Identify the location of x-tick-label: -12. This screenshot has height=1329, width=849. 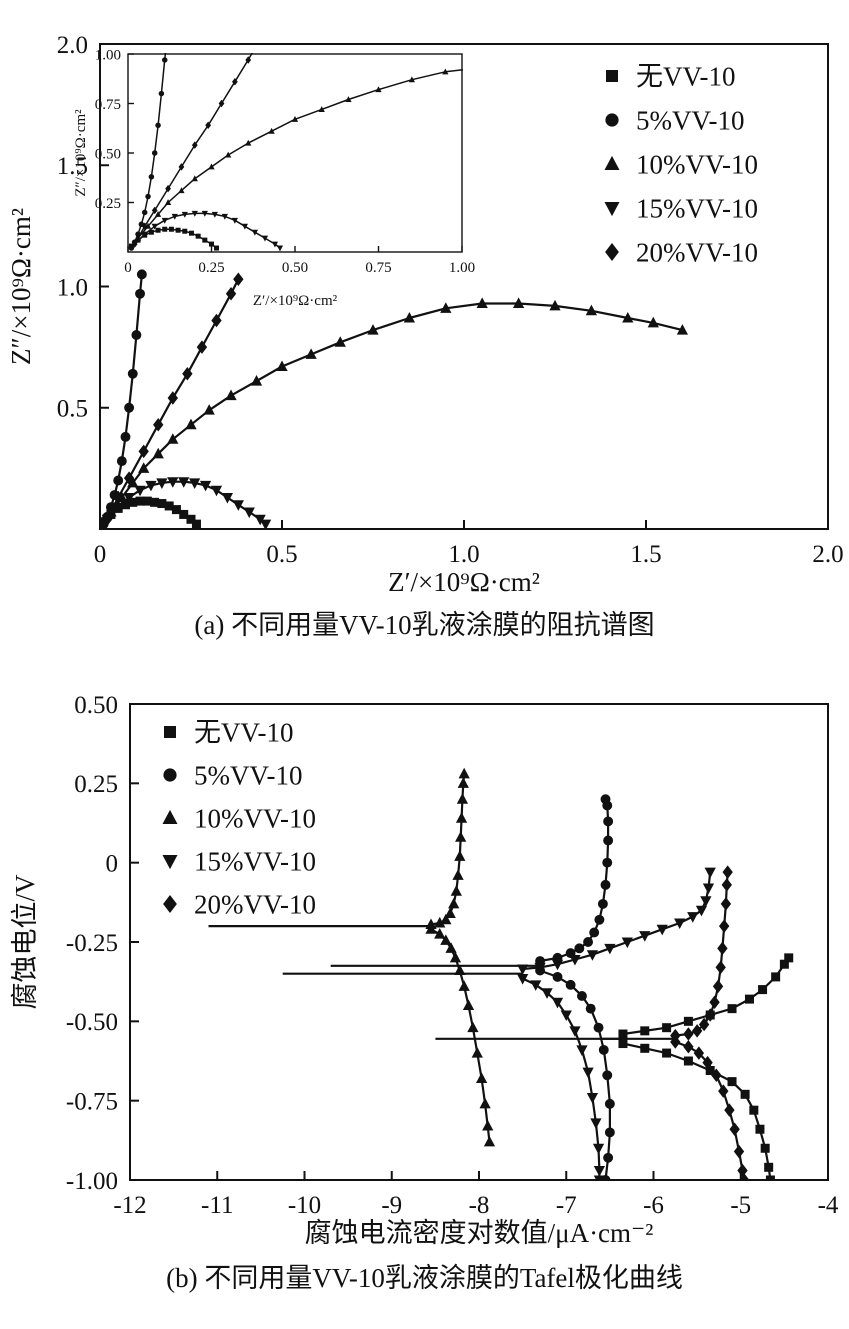
(129, 1205).